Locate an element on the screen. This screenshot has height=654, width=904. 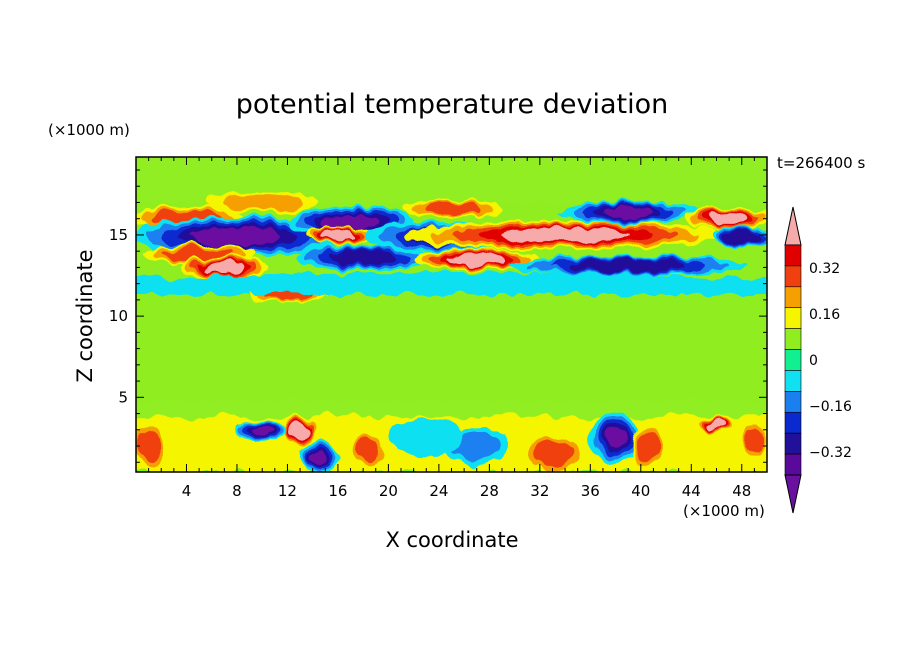
colorbar-tick-label: −0.32 is located at coordinates (830, 453).